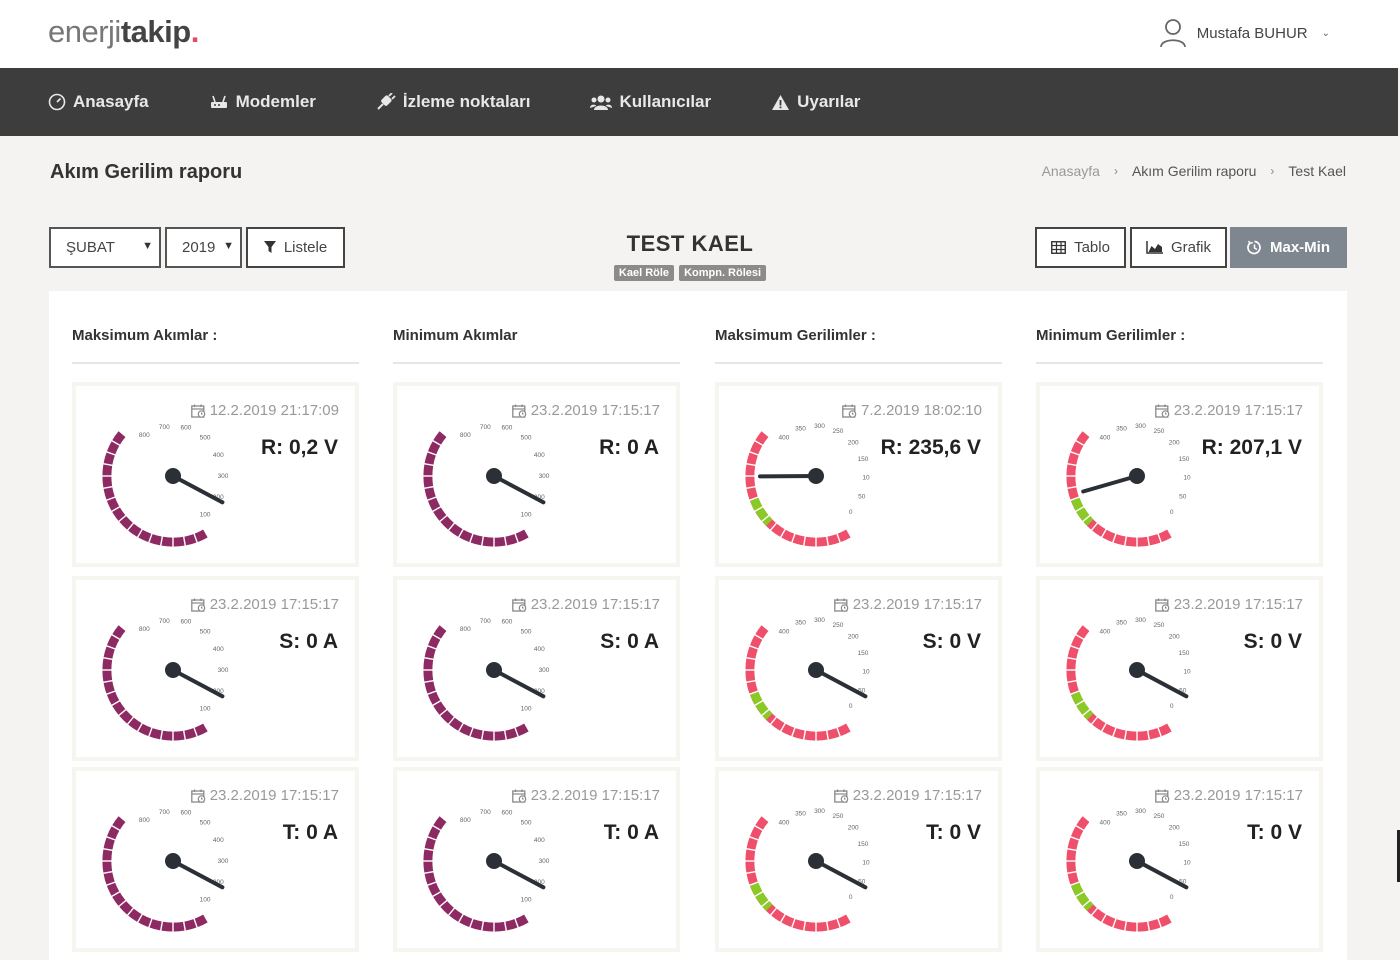  What do you see at coordinates (123, 32) in the screenshot?
I see `logo: enerjitakip.` at bounding box center [123, 32].